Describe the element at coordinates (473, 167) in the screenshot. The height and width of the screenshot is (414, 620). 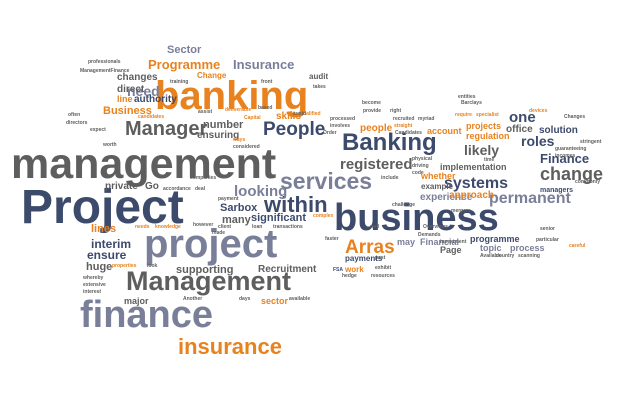
I see `word-implementation: implementation` at that location.